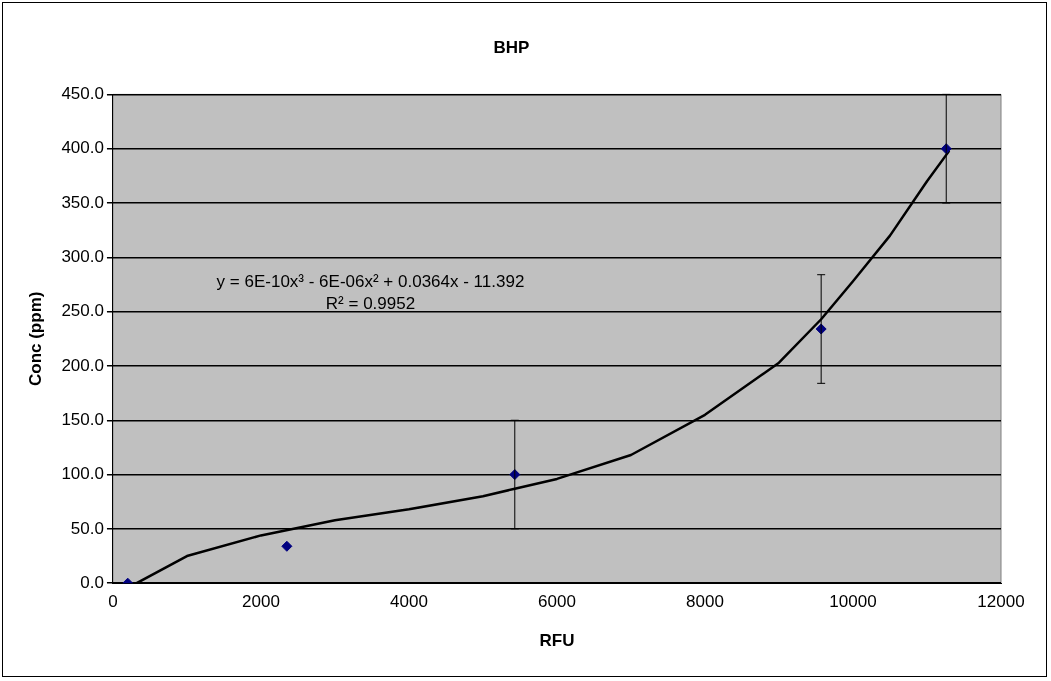  What do you see at coordinates (409, 602) in the screenshot?
I see `x-tick-label: 4000` at bounding box center [409, 602].